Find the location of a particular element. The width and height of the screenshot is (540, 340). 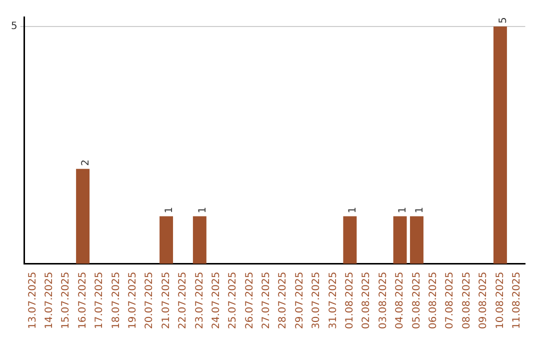

x-tick-label: 10.08.2025 is located at coordinates (500, 301).